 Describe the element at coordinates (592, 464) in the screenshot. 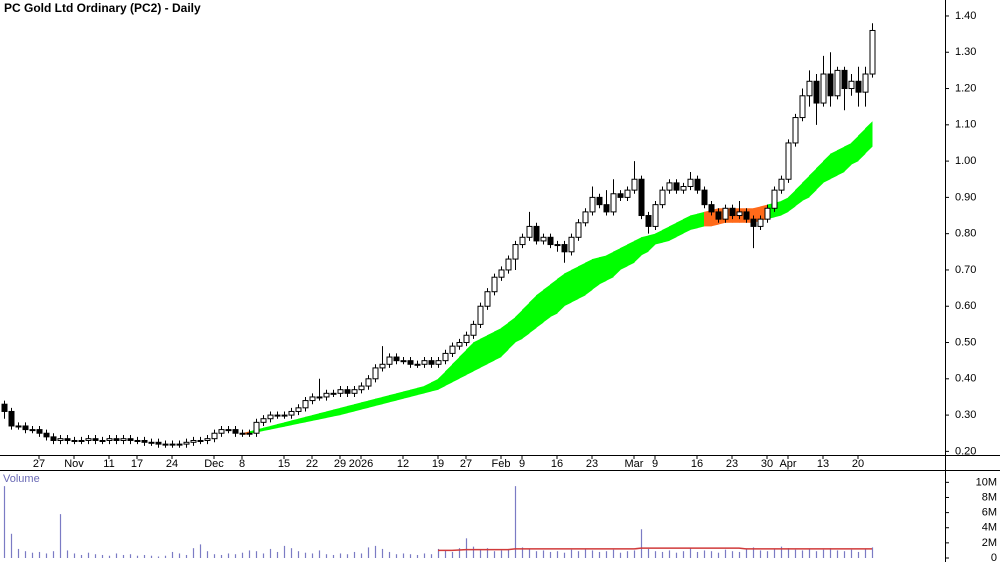

I see `x-tick-label: 23` at that location.